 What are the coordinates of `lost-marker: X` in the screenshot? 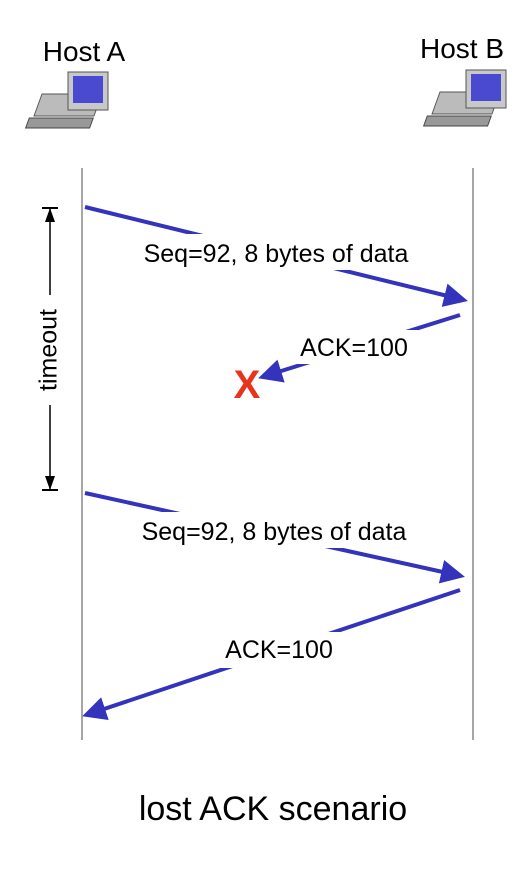 It's located at (247, 385).